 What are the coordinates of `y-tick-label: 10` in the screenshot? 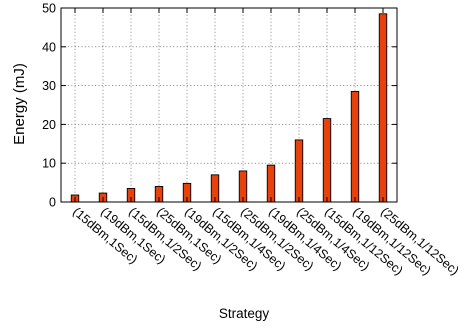 It's located at (49, 164).